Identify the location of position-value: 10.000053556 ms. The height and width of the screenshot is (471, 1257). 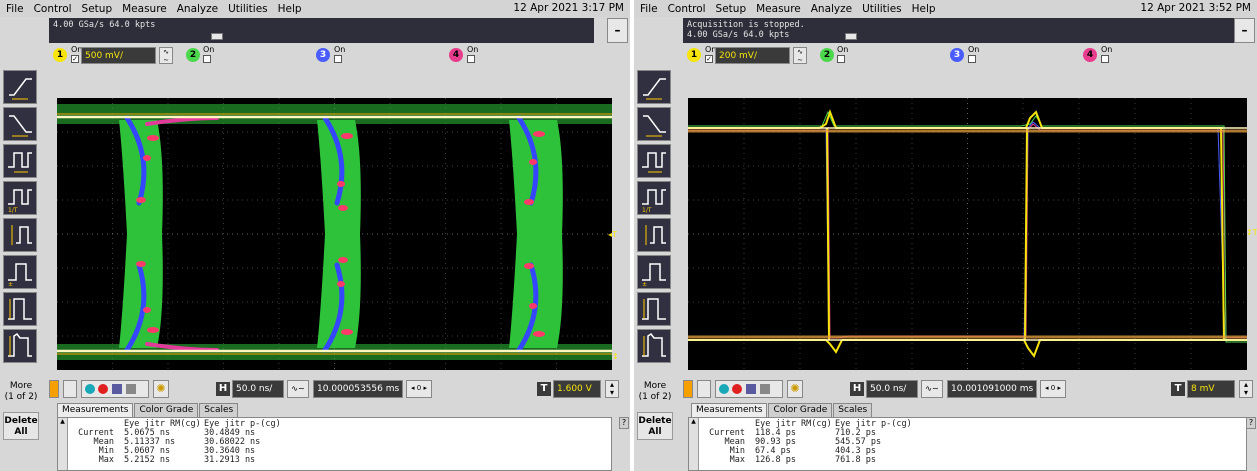
(358, 389).